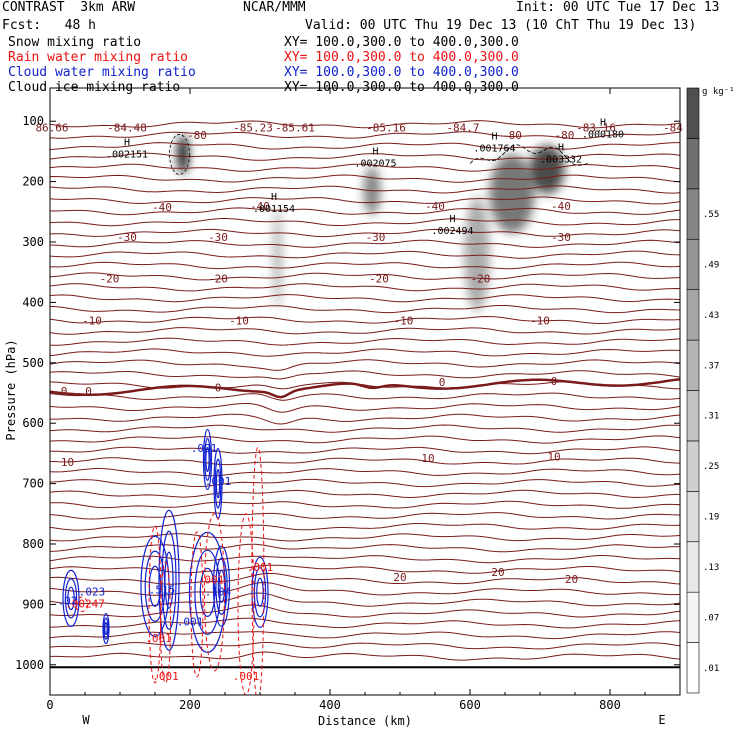 Image resolution: width=740 pixels, height=740 pixels. Describe the element at coordinates (710, 390) in the screenshot. I see `colorbar: .01 .07 .13 .19 .25 .31 .37 .43 .49 .55 g kg⁻¹` at that location.